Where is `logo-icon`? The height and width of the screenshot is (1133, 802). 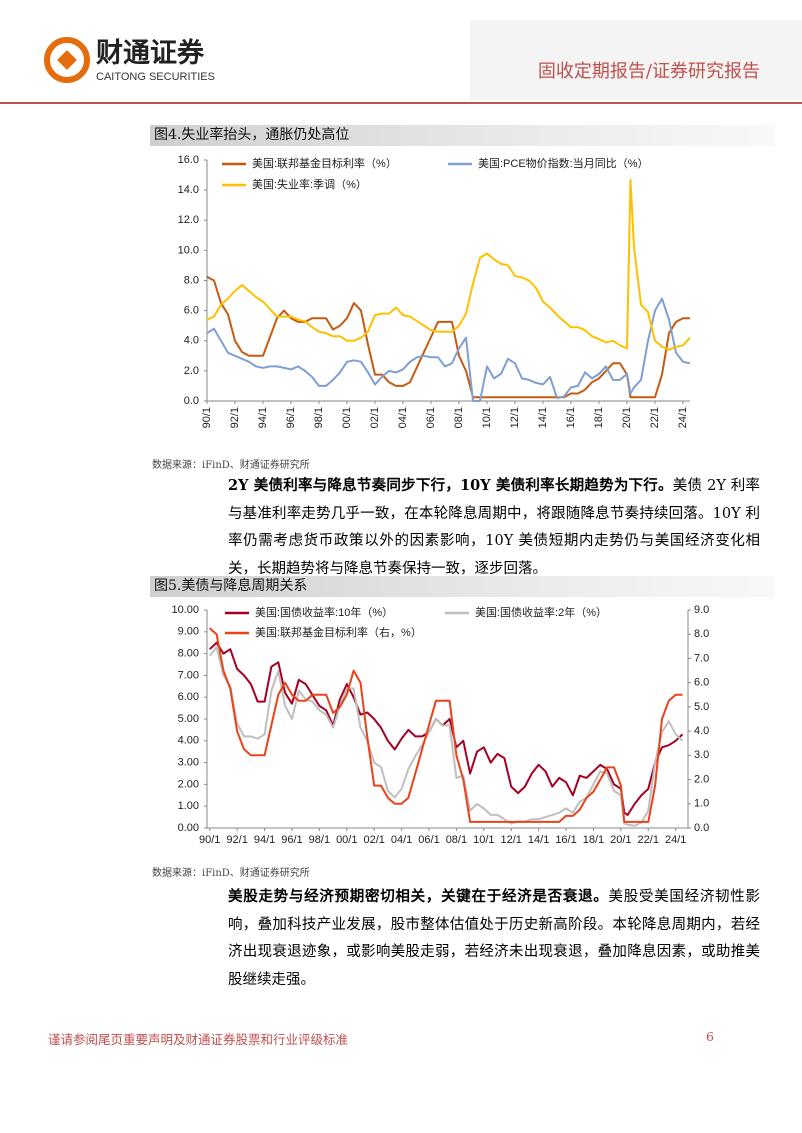 logo-icon is located at coordinates (67, 60).